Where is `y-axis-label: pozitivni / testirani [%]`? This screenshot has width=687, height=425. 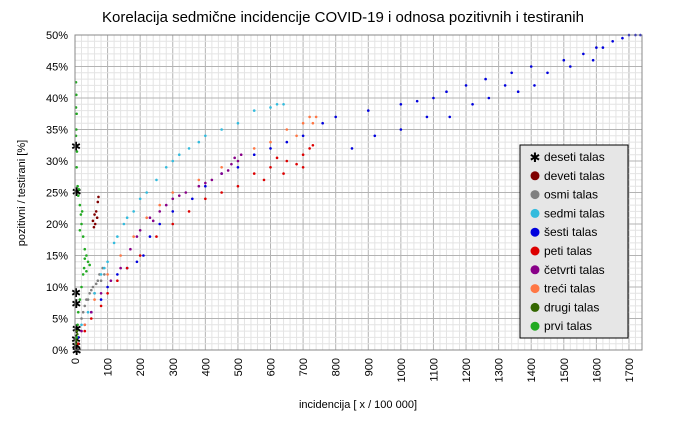
y-axis-label: pozitivni / testirani [%] is located at coordinates (22, 193).